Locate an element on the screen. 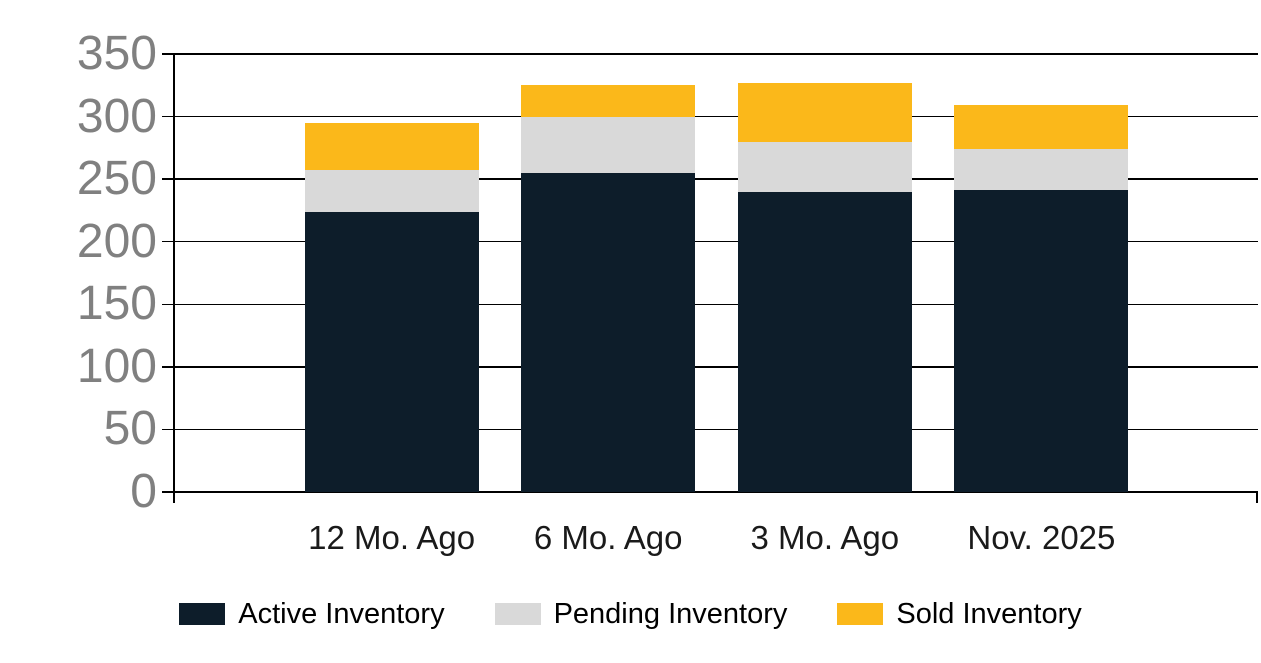 The height and width of the screenshot is (663, 1261). x-axis-end-tick is located at coordinates (1257, 497).